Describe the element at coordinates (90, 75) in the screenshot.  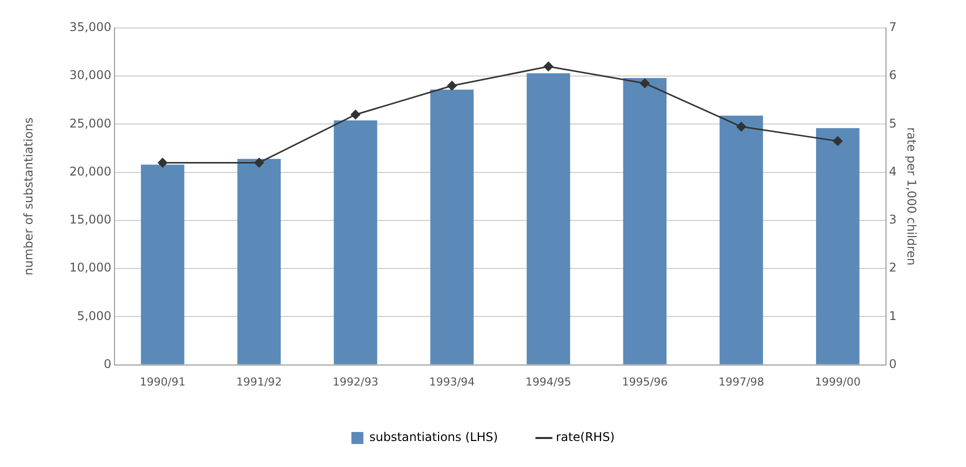
I see `y-tick-label: 30,000` at that location.